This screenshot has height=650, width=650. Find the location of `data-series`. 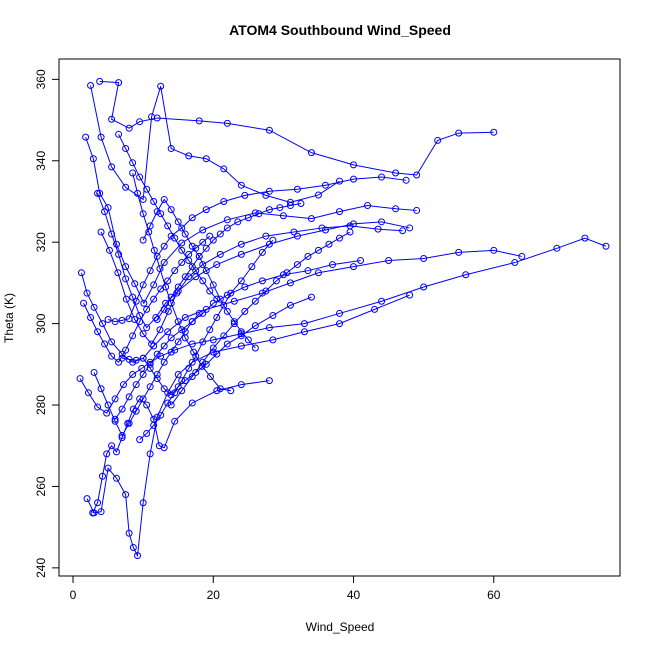

data-series is located at coordinates (238, 340).